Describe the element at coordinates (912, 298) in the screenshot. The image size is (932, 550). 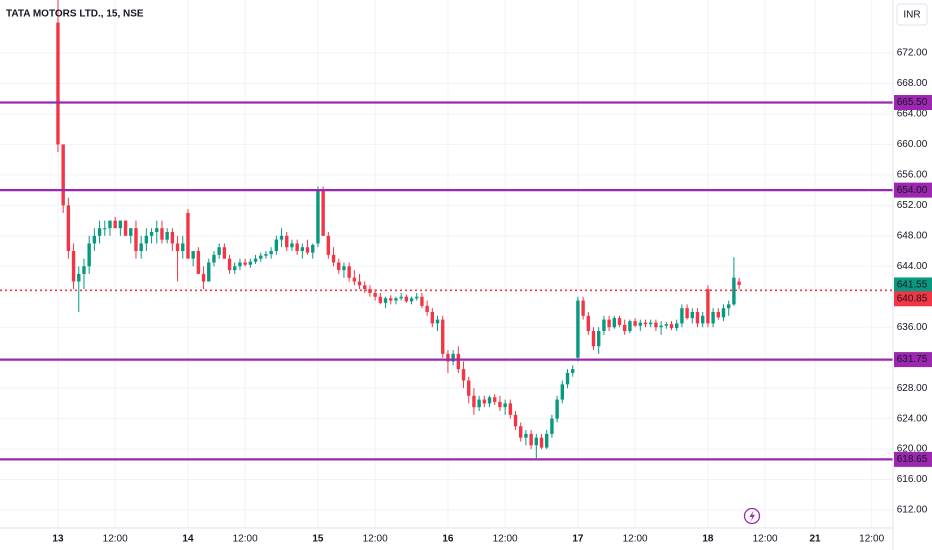
I see `price-line-label: 640.85` at that location.